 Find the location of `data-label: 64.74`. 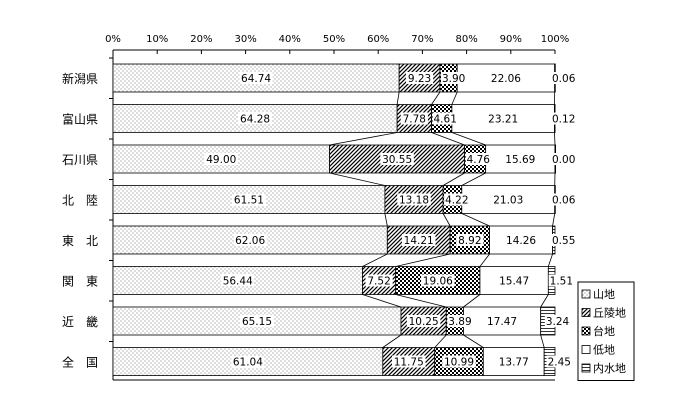

data-label: 64.74 is located at coordinates (256, 79).